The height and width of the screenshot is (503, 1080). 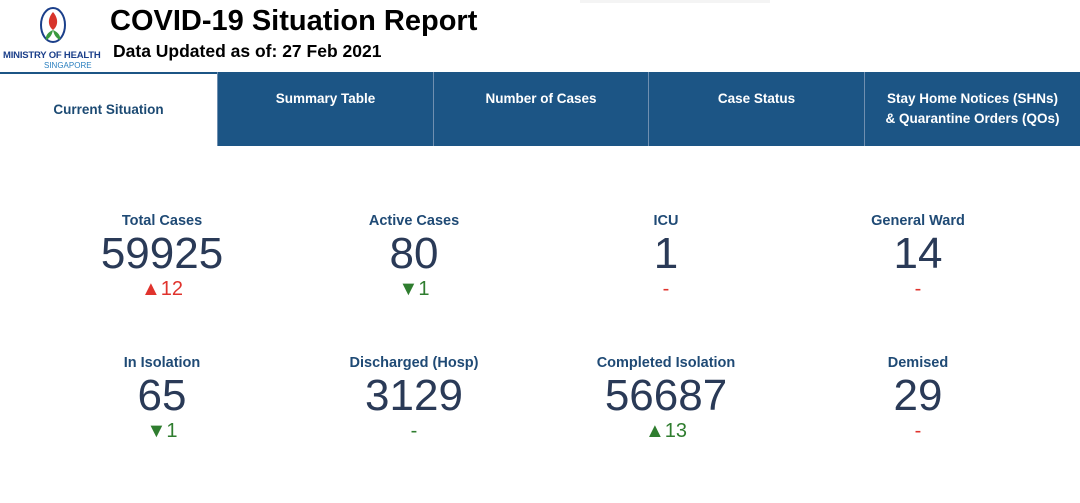 I want to click on stat-label: Discharged (Hosp), so click(x=414, y=363).